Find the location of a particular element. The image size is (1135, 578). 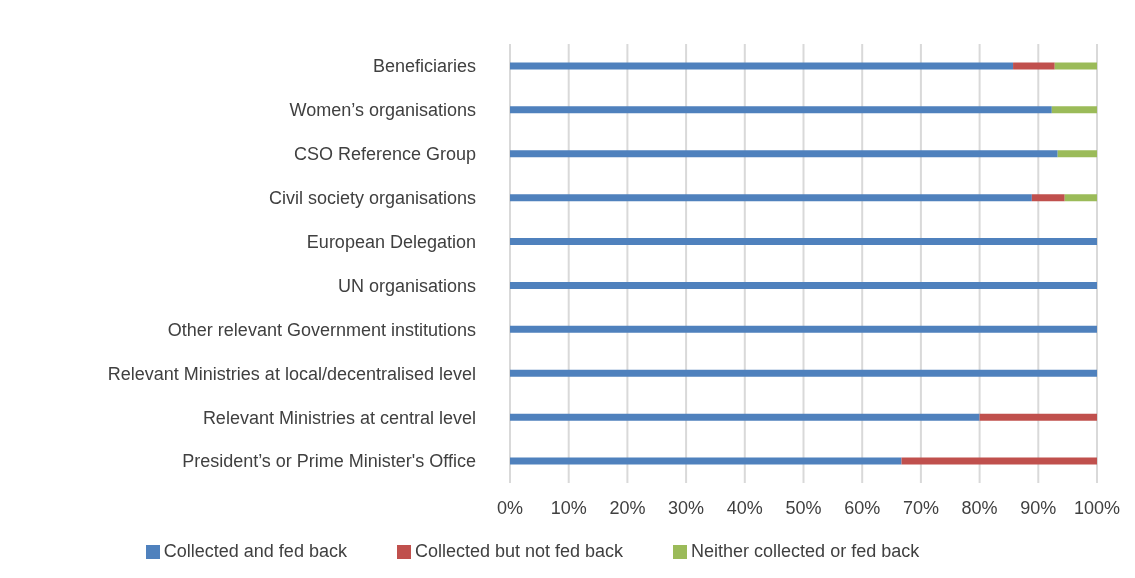

x-tick-label: 10% is located at coordinates (568, 507).